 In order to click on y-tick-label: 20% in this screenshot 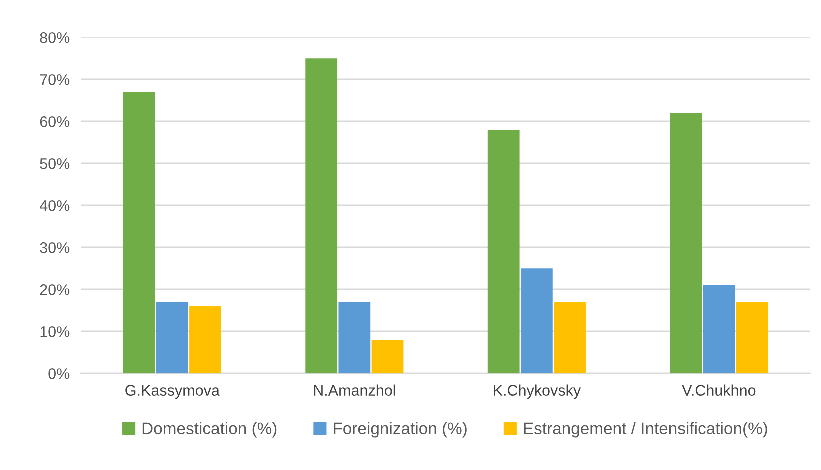, I will do `click(55, 290)`.